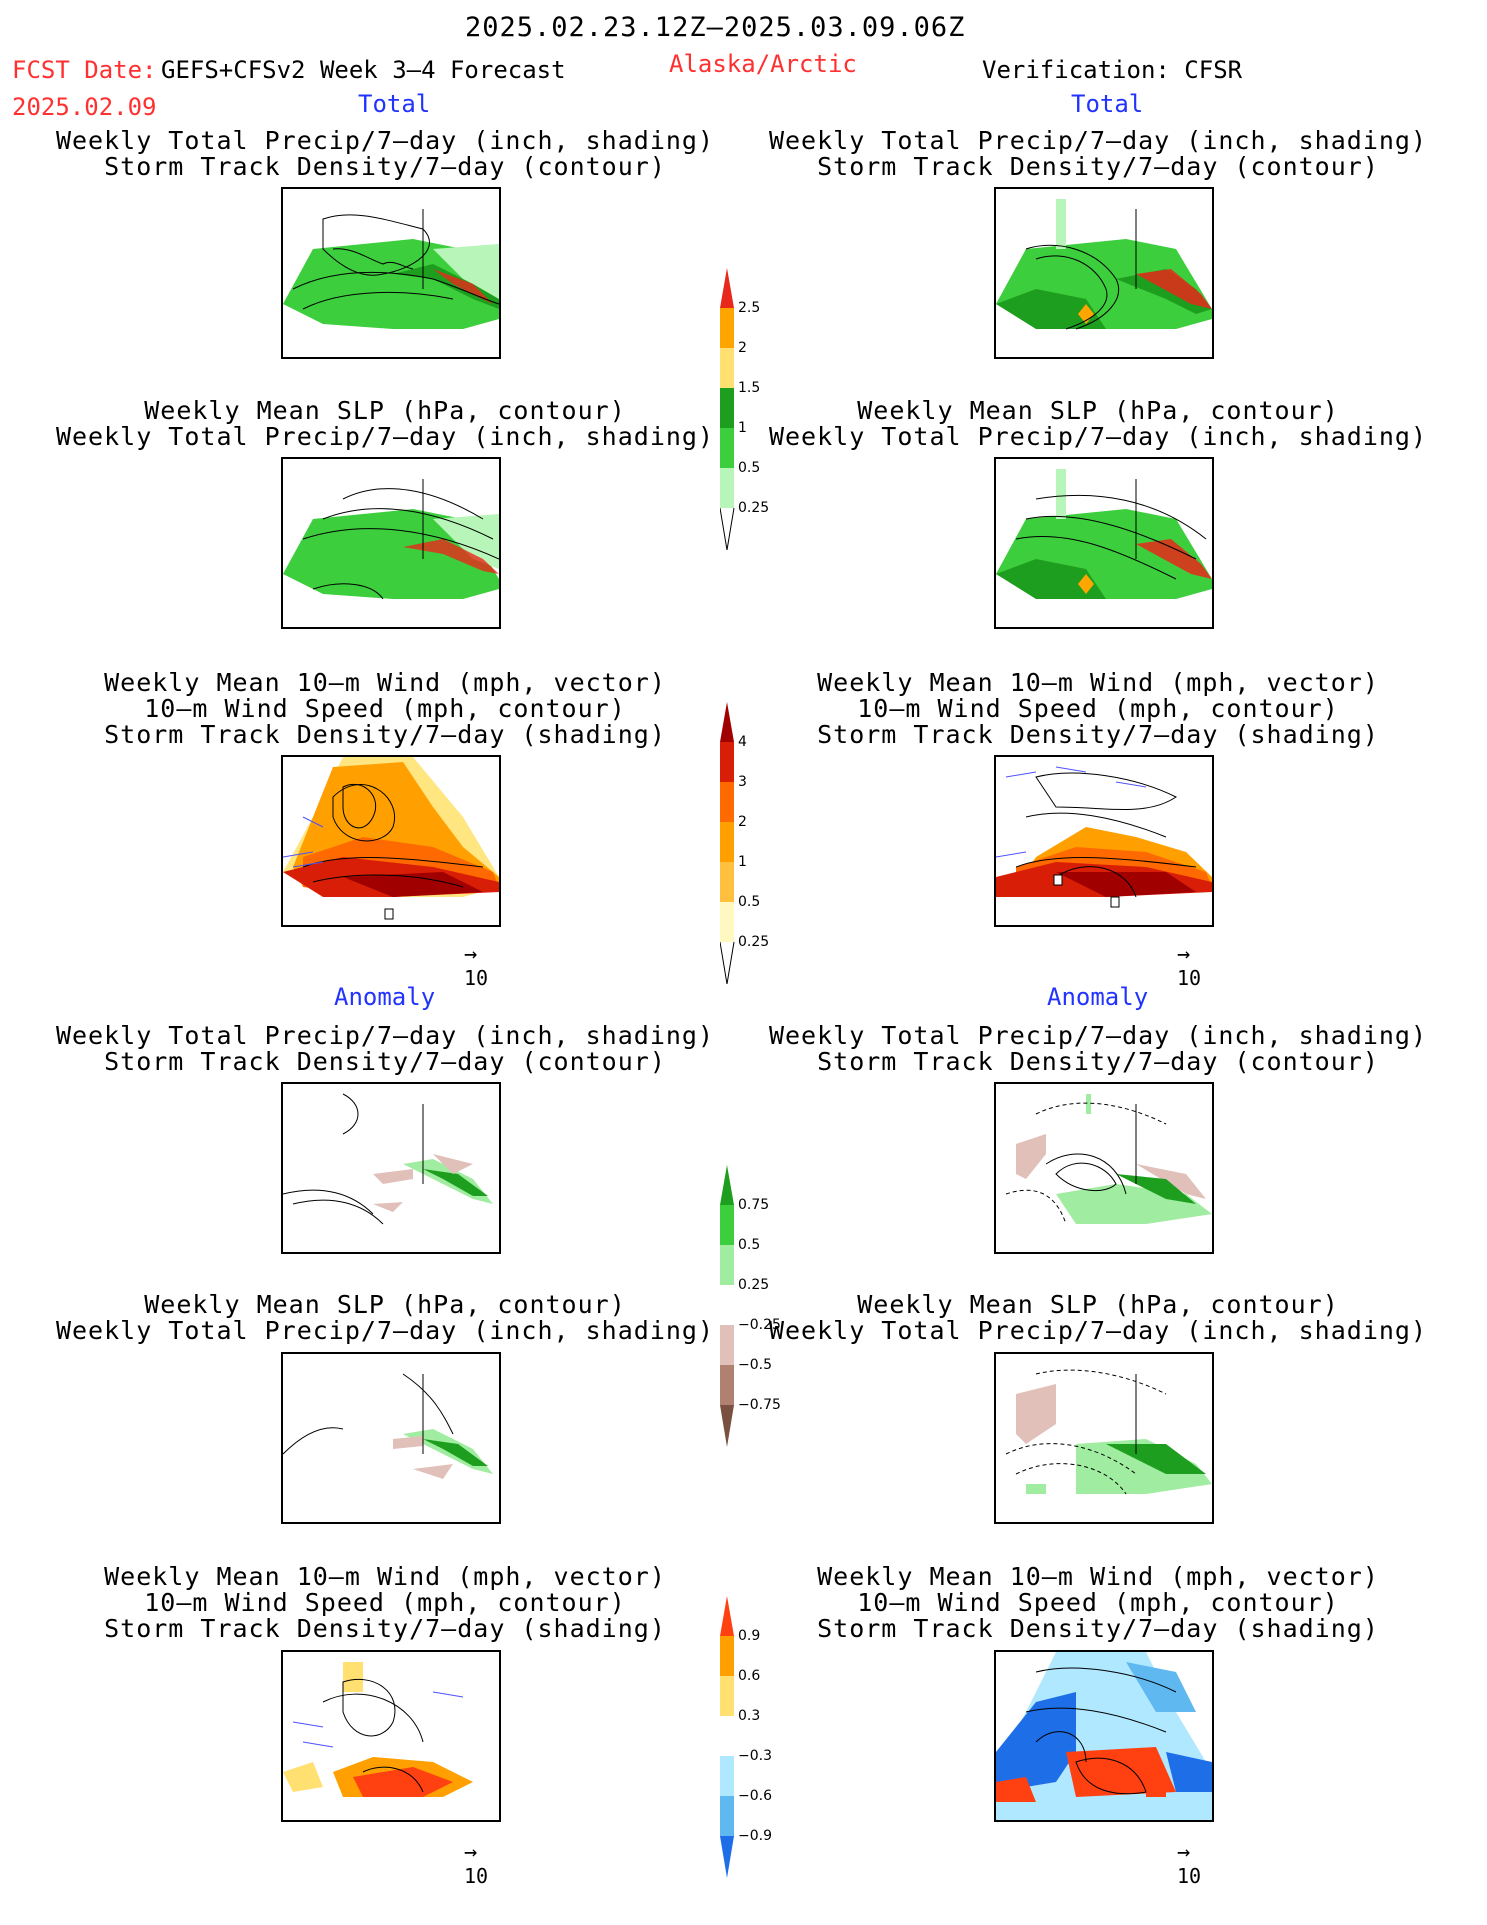 The width and height of the screenshot is (1487, 1925). What do you see at coordinates (1098, 682) in the screenshot?
I see `p3r-title-1: Weekly Mean 10–m Wind (mph, vector)` at bounding box center [1098, 682].